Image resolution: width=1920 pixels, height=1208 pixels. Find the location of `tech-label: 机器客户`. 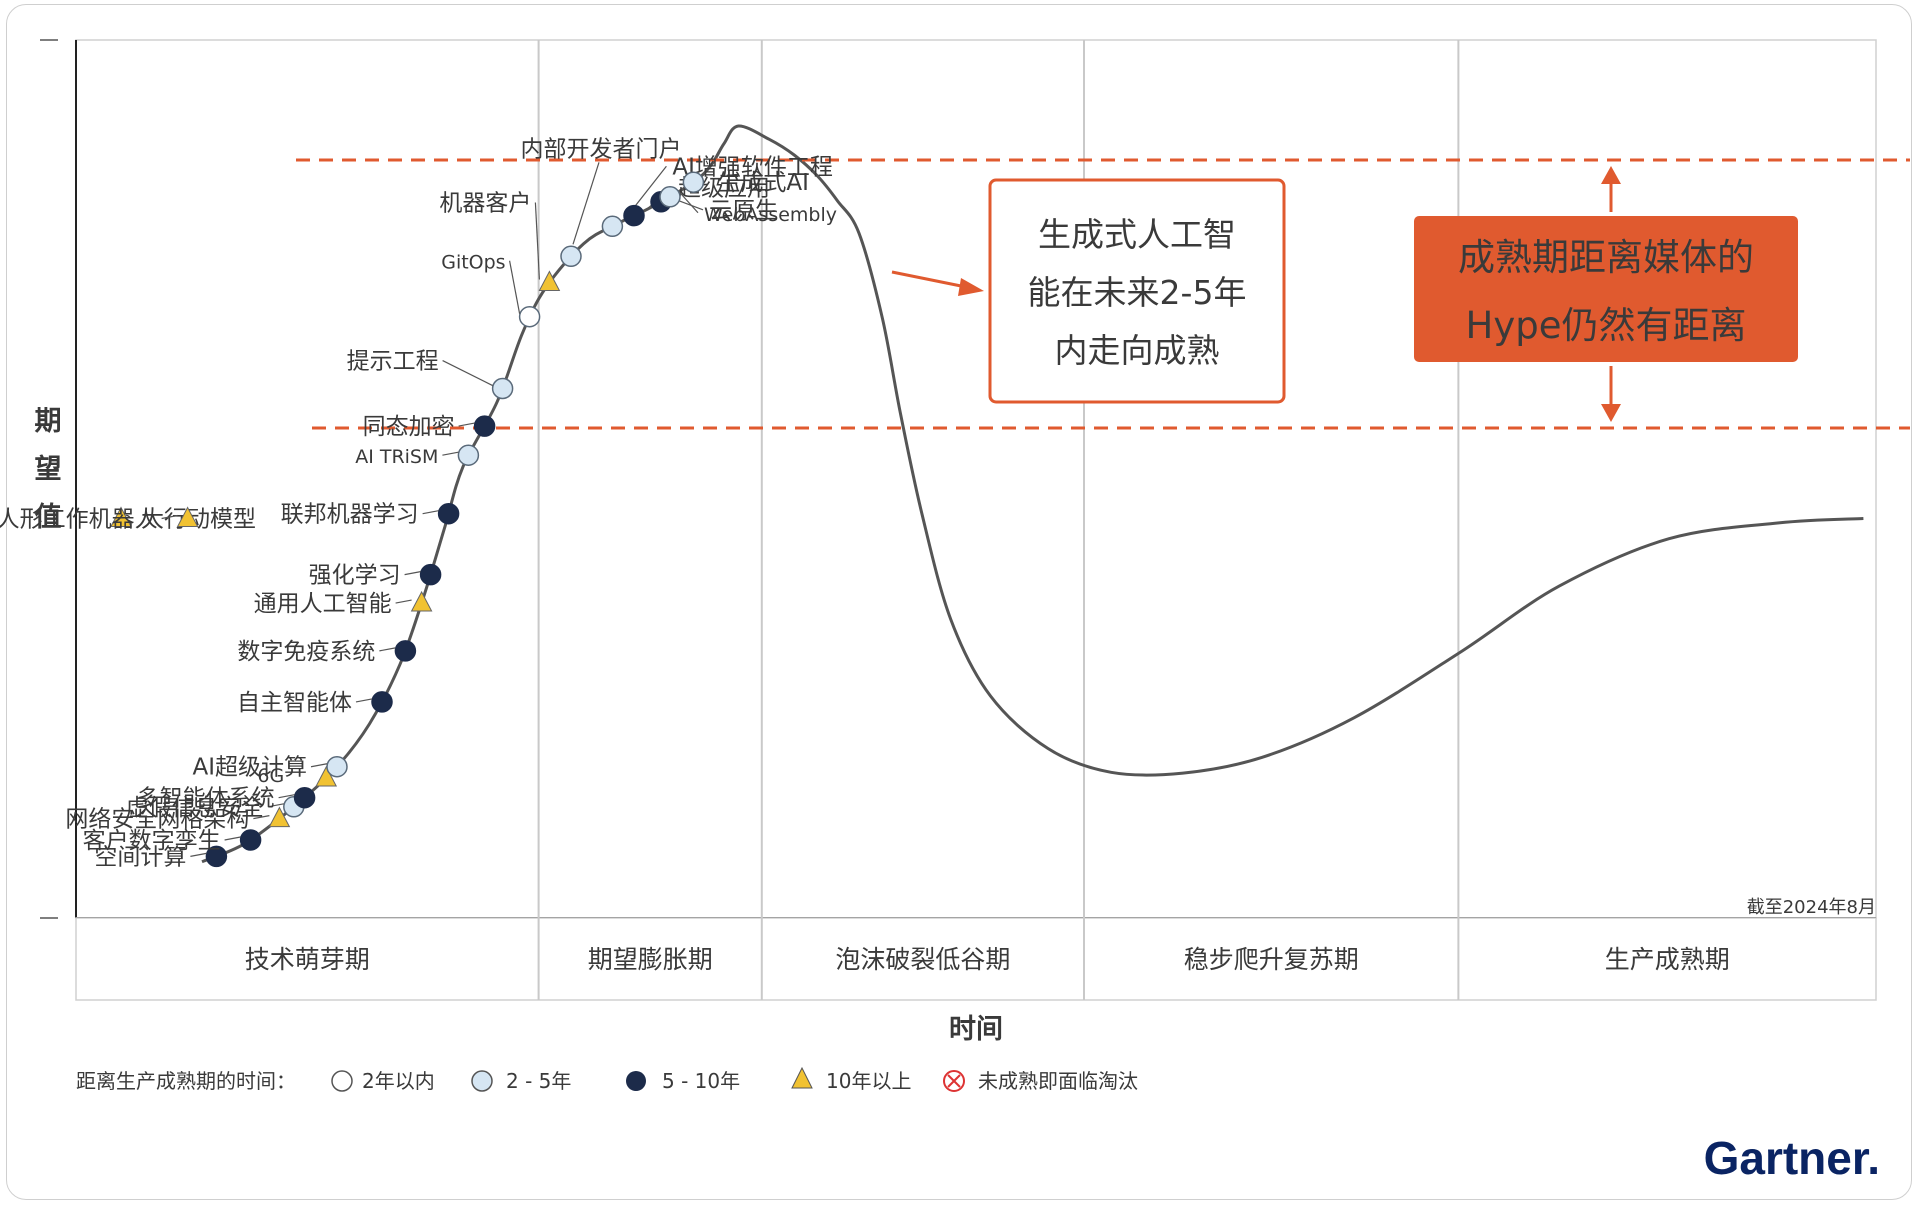

tech-label: 机器客户 is located at coordinates (485, 204).